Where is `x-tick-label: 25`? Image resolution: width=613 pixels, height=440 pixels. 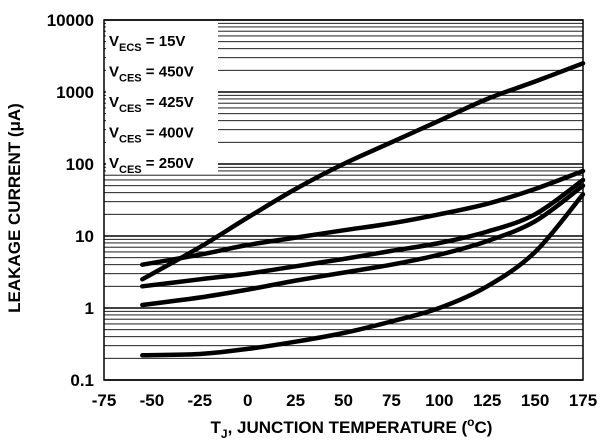 x-tick-label: 25 is located at coordinates (295, 400).